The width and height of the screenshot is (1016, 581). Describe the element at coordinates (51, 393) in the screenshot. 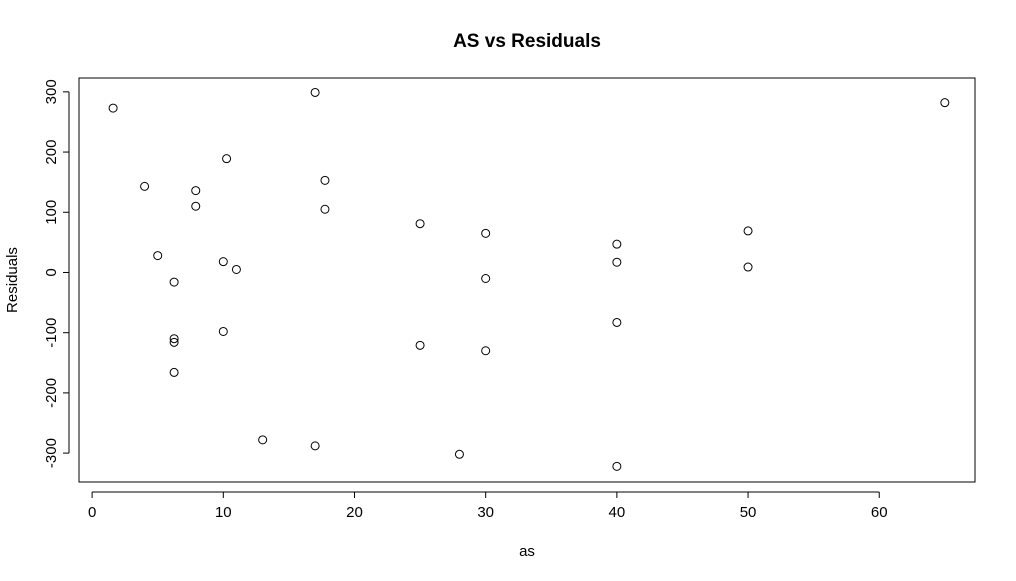

I see `y-tick-label: -200` at that location.